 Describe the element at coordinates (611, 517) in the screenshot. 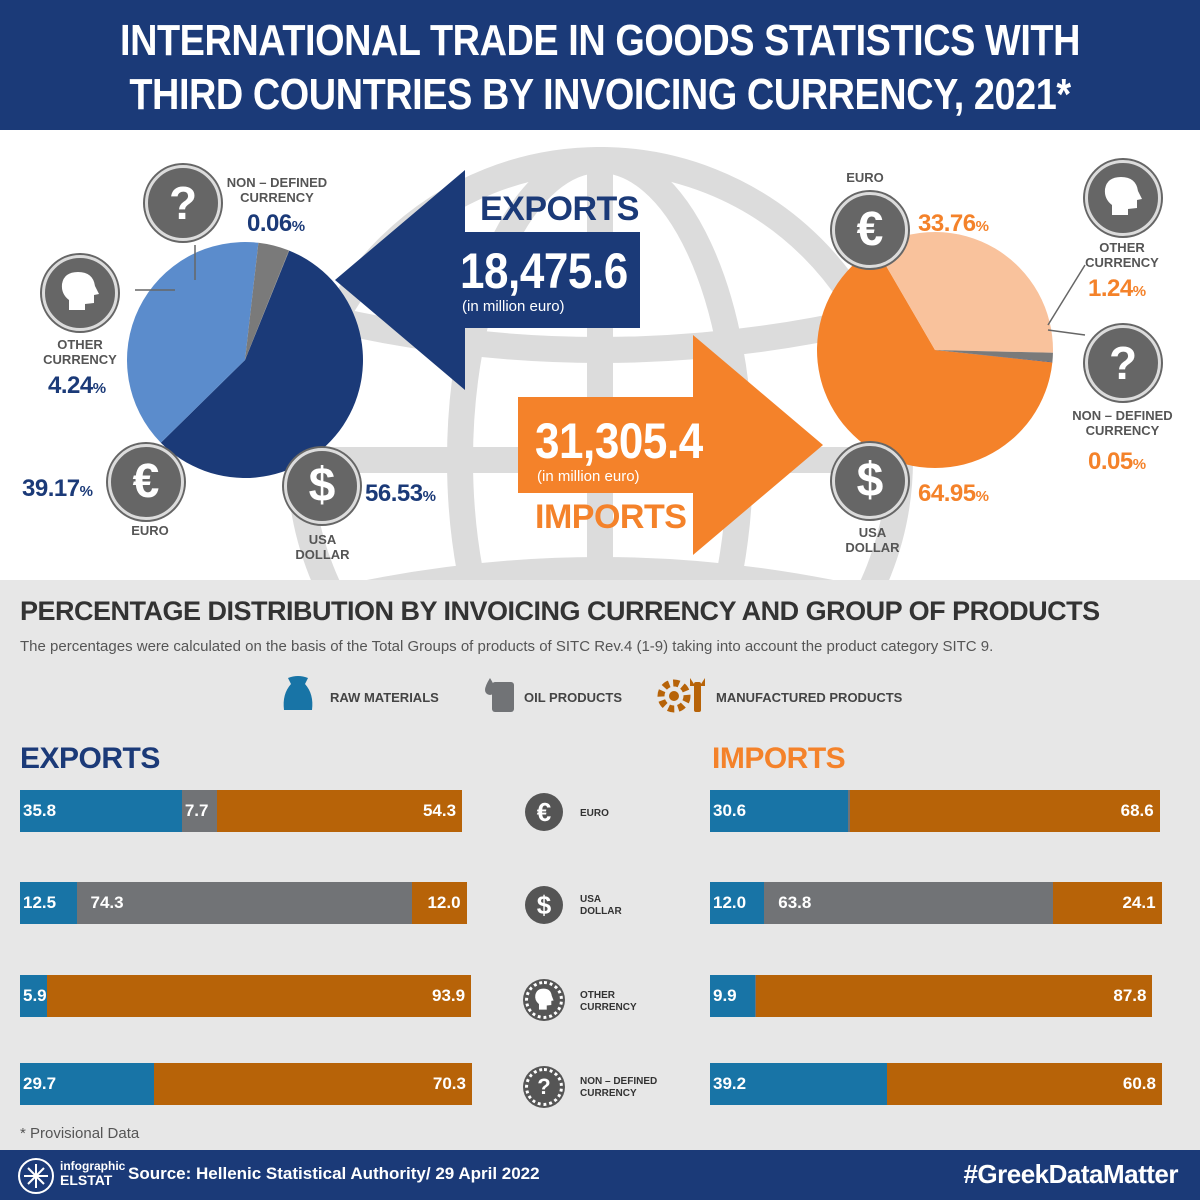

I see `imports-arrow-label: IMPORTS` at that location.